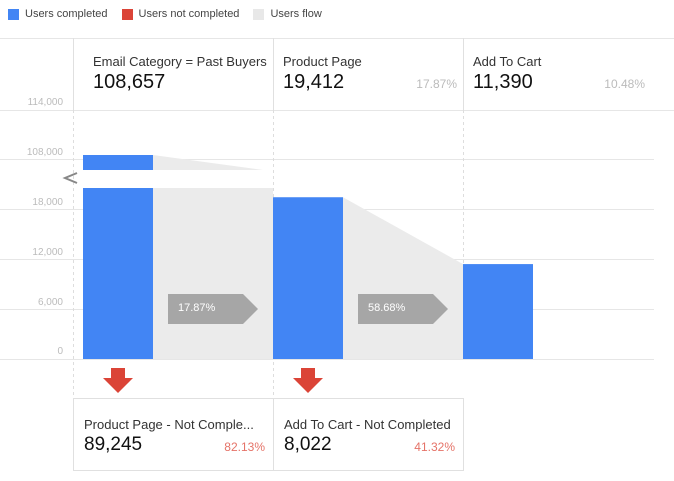 This screenshot has width=674, height=481. Describe the element at coordinates (314, 82) in the screenshot. I see `step-value: 19,412` at that location.